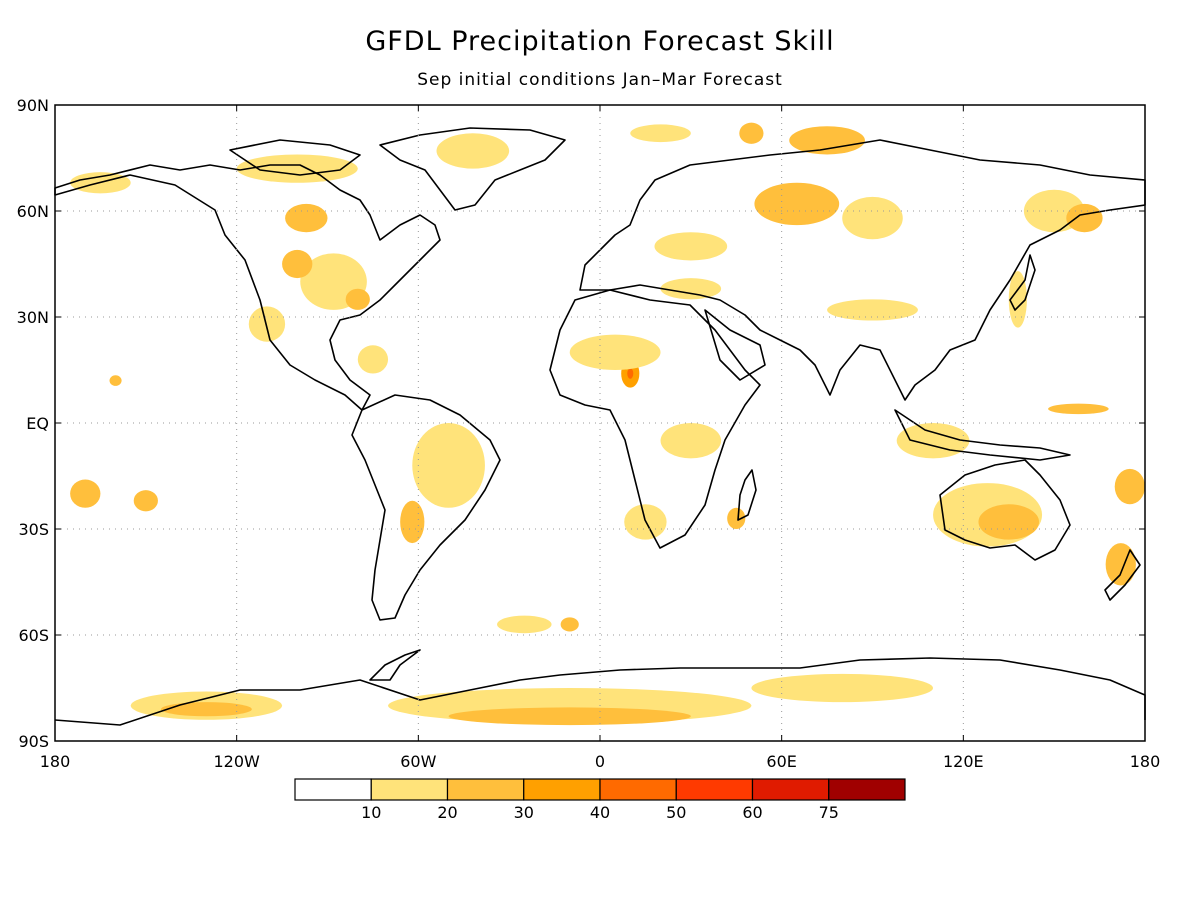  What do you see at coordinates (236, 761) in the screenshot?
I see `lon-tick-label: 120W` at bounding box center [236, 761].